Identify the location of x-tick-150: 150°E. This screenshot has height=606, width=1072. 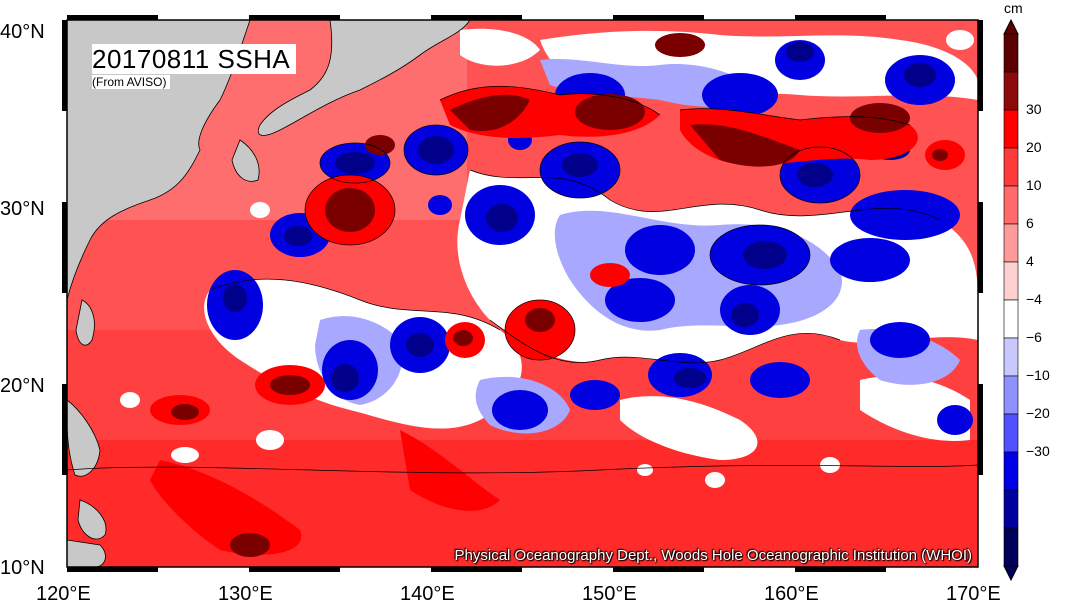
(609, 594).